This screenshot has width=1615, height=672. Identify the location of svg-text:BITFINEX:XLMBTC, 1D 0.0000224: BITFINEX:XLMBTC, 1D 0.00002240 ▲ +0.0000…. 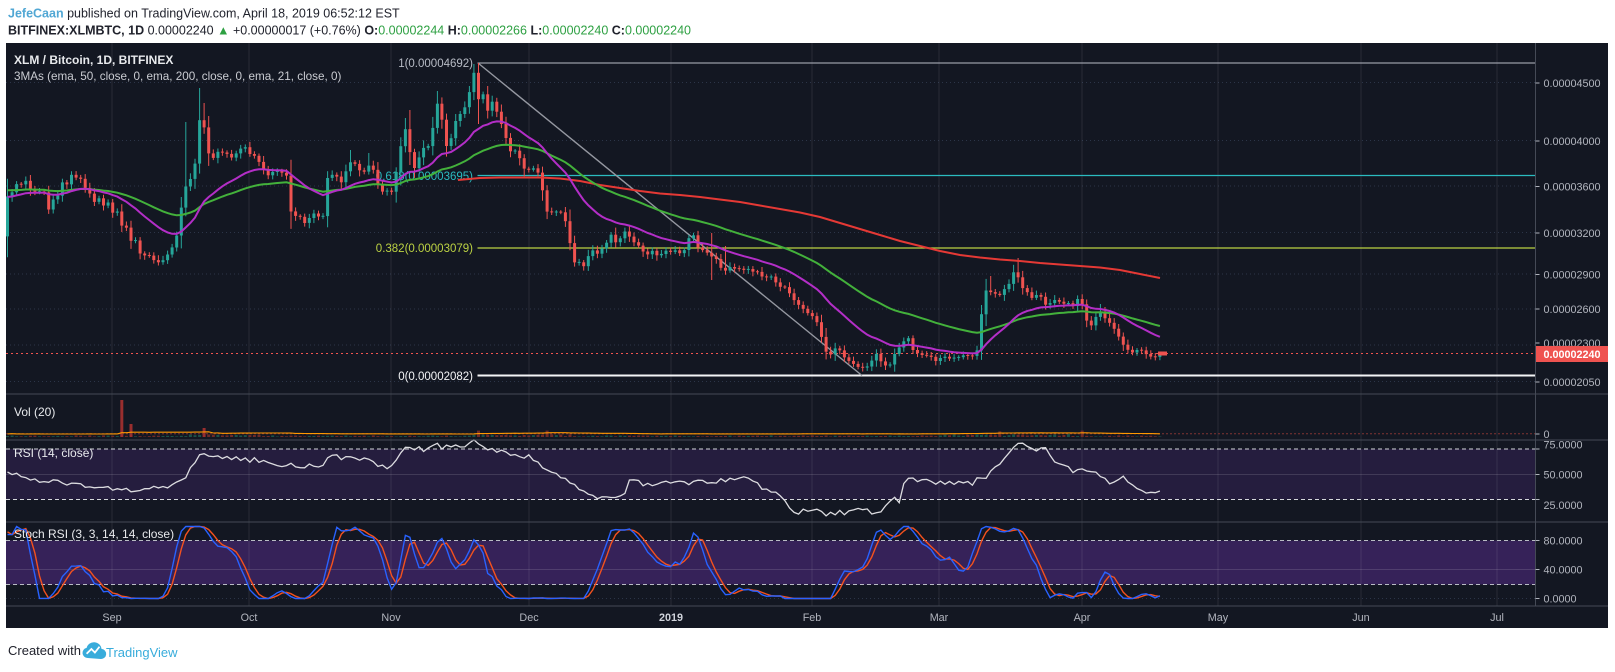
(349, 31).